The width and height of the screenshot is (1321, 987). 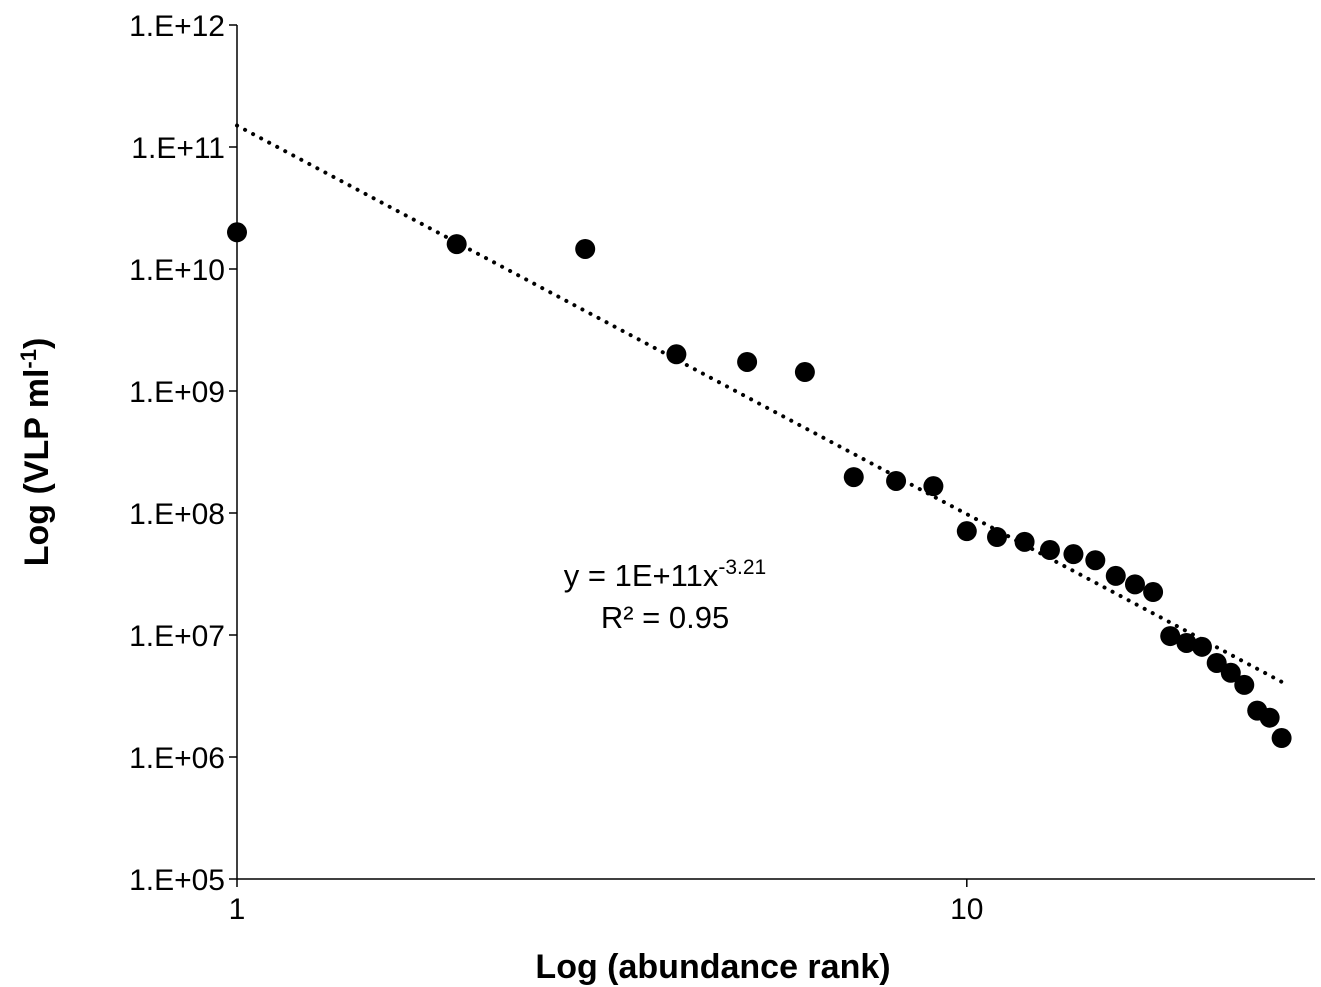 I want to click on y-tick-label: 1.E+06, so click(x=177, y=758).